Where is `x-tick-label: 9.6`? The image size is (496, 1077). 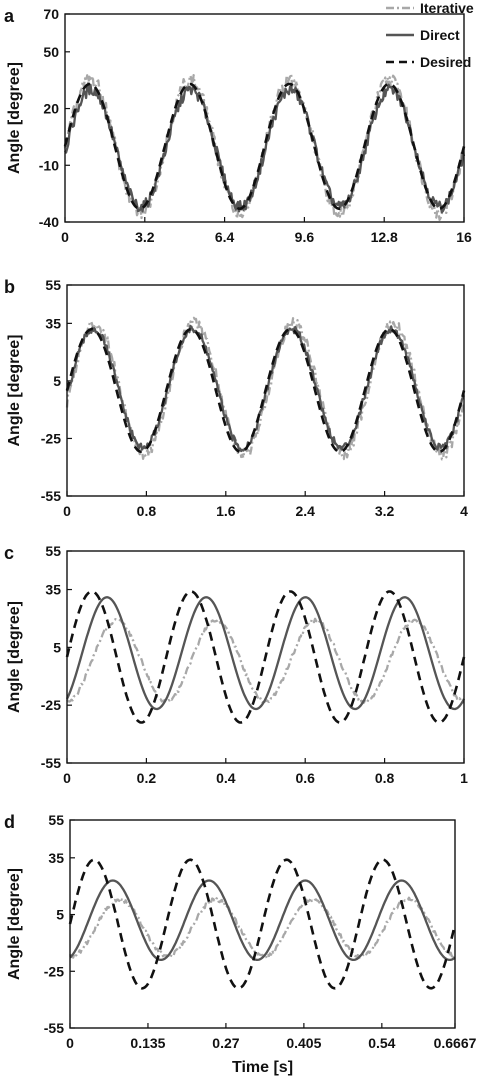 x-tick-label: 9.6 is located at coordinates (305, 237).